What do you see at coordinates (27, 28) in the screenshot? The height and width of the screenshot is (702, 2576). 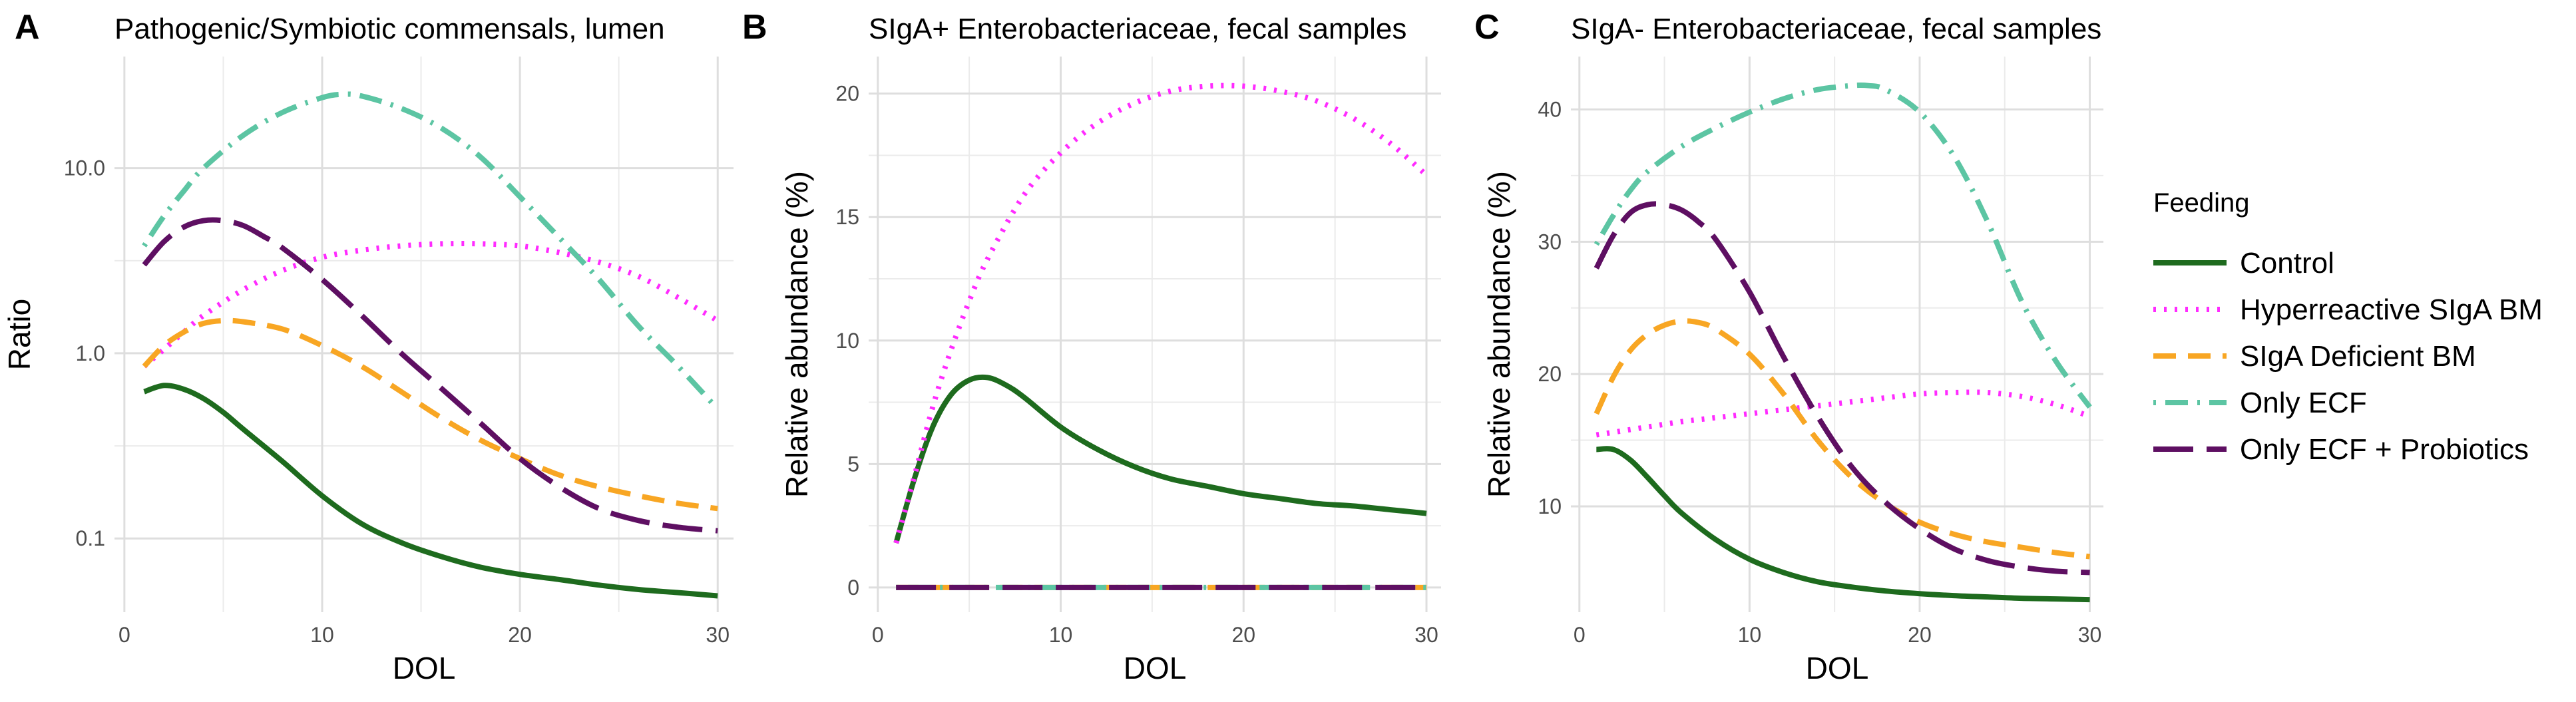 I see `panel-letter: A` at bounding box center [27, 28].